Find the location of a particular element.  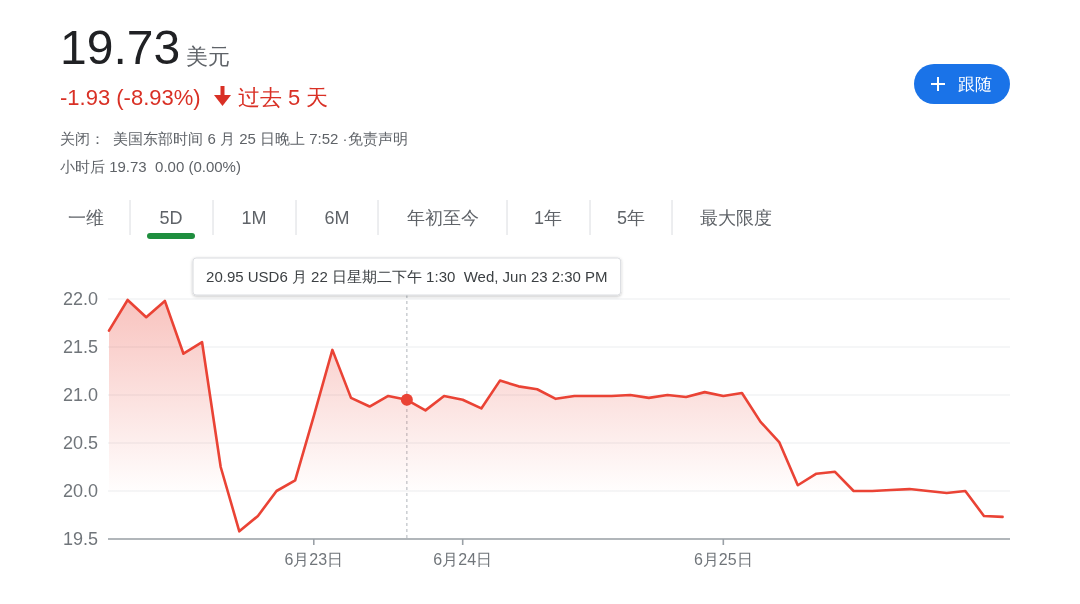

text: 1年 is located at coordinates (548, 218).